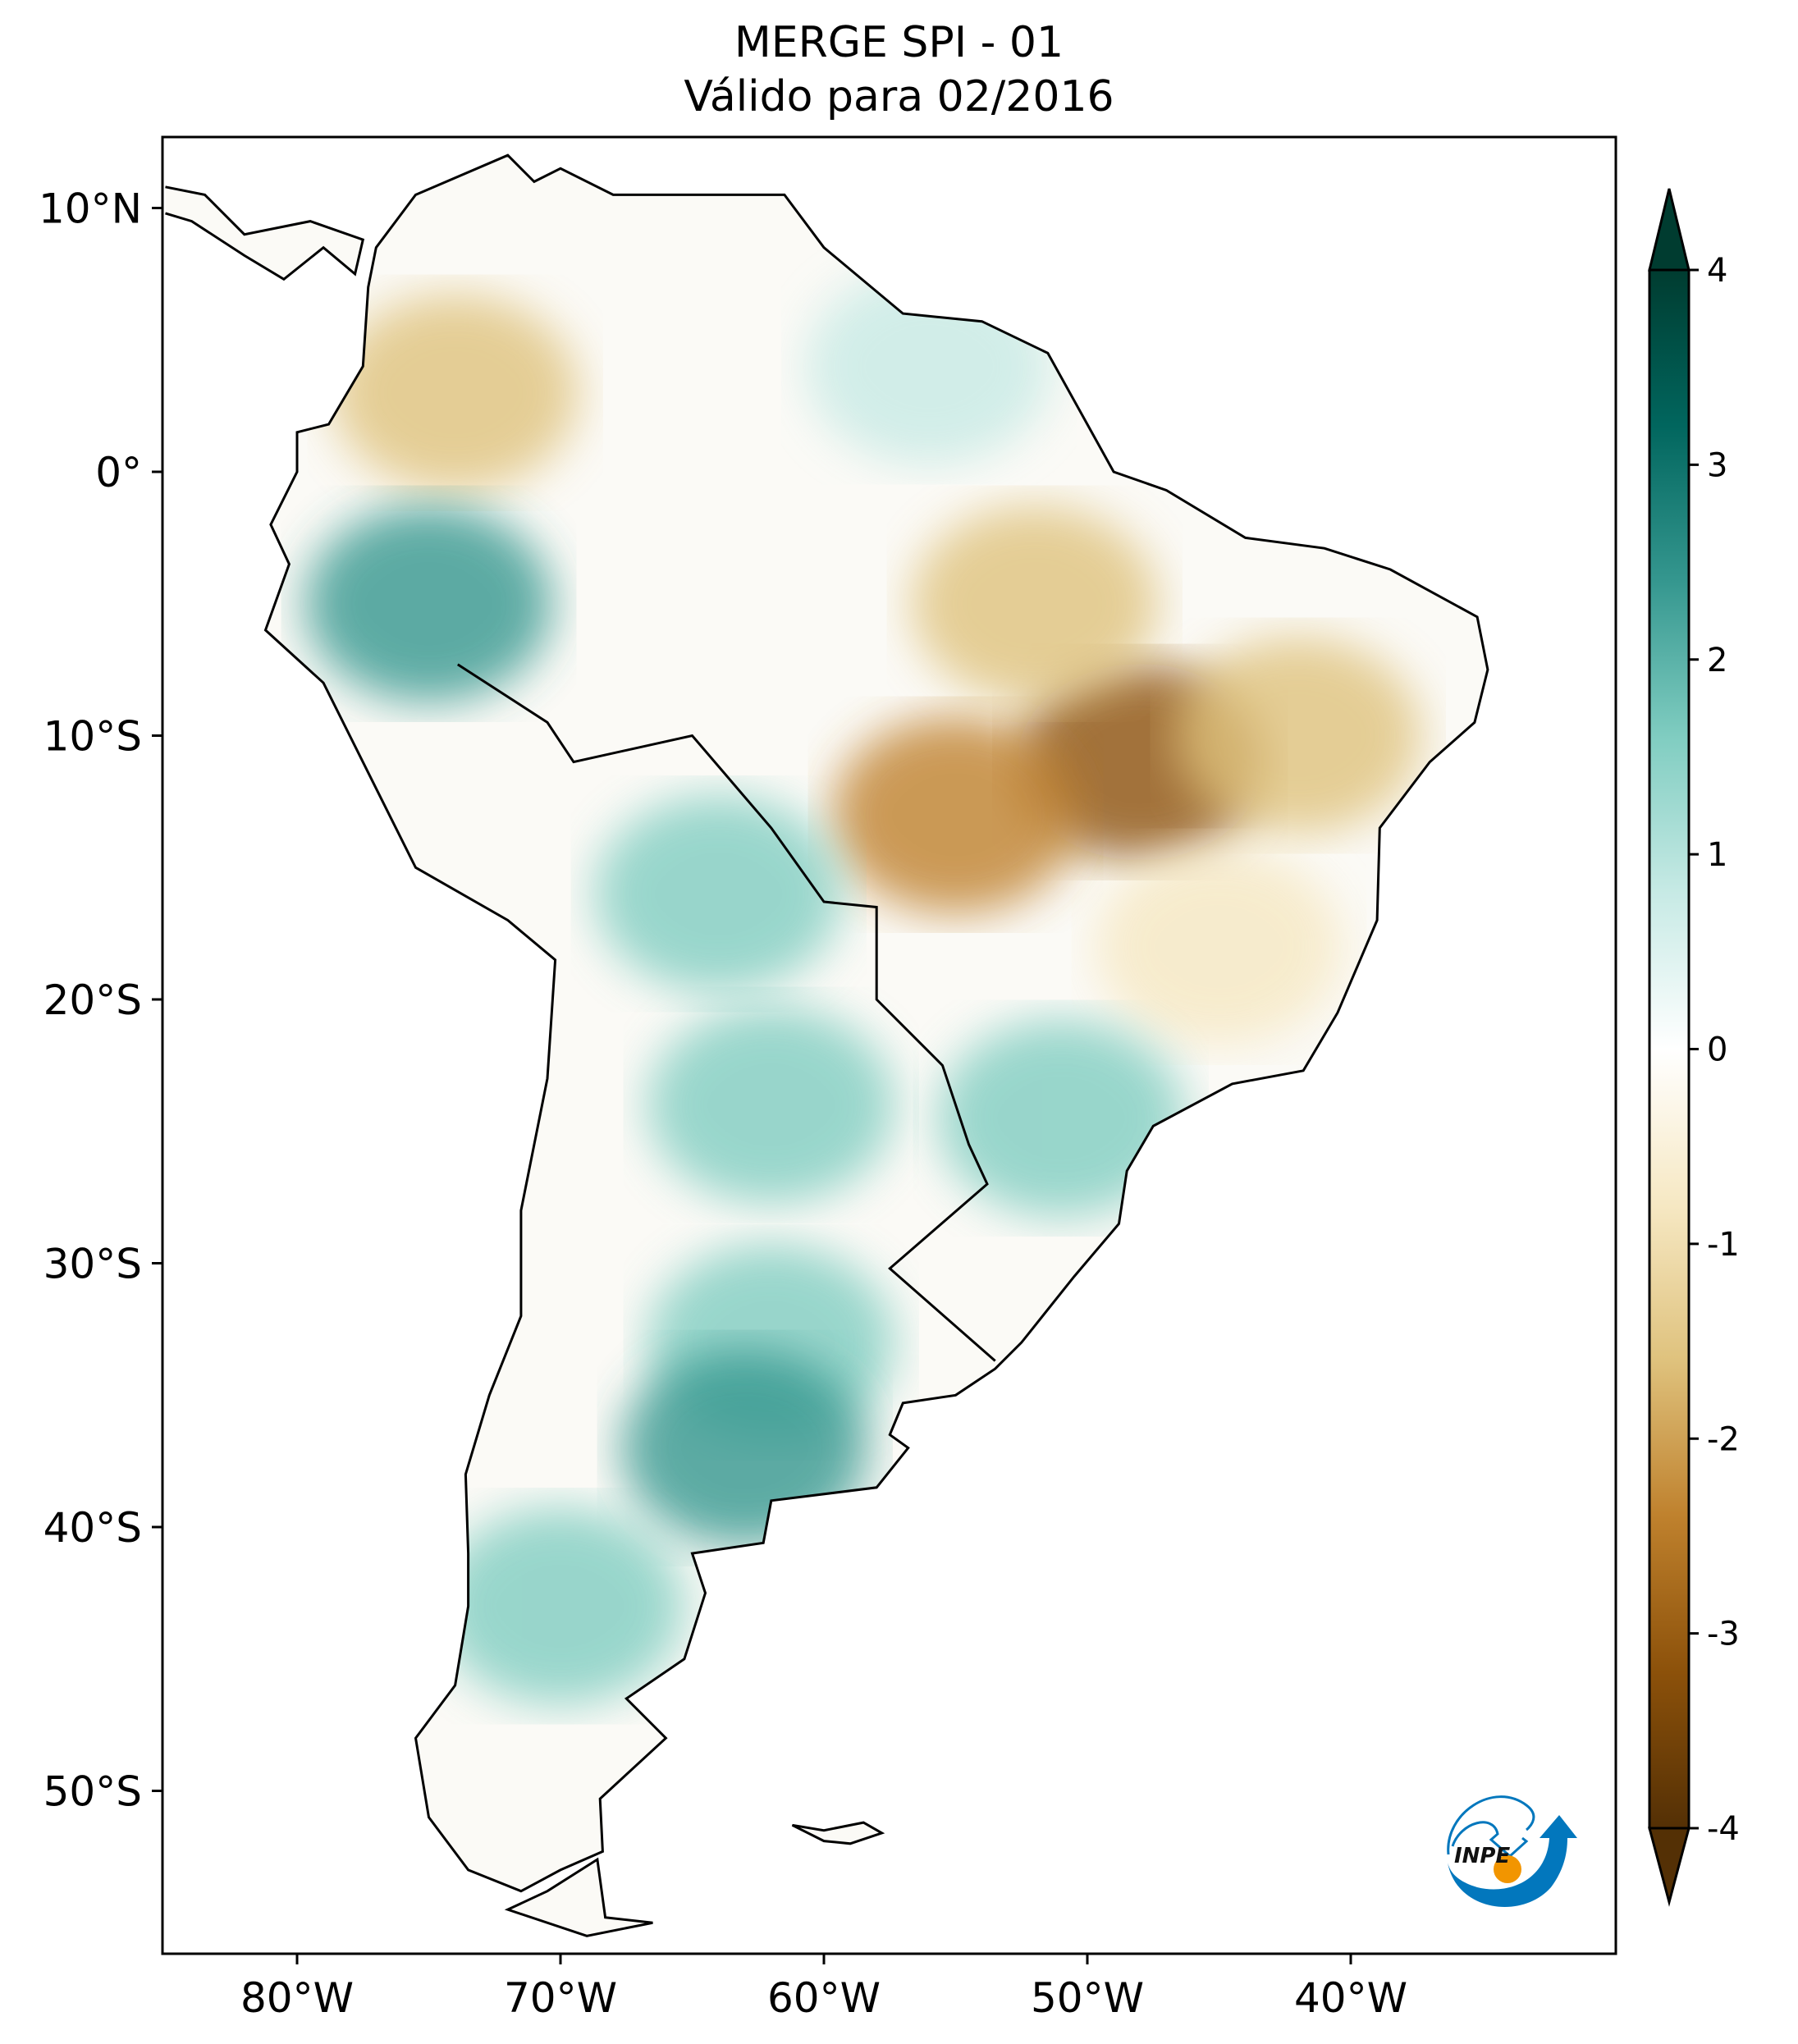 The height and width of the screenshot is (2044, 1798). I want to click on y-tick-label: 10°N, so click(90, 209).